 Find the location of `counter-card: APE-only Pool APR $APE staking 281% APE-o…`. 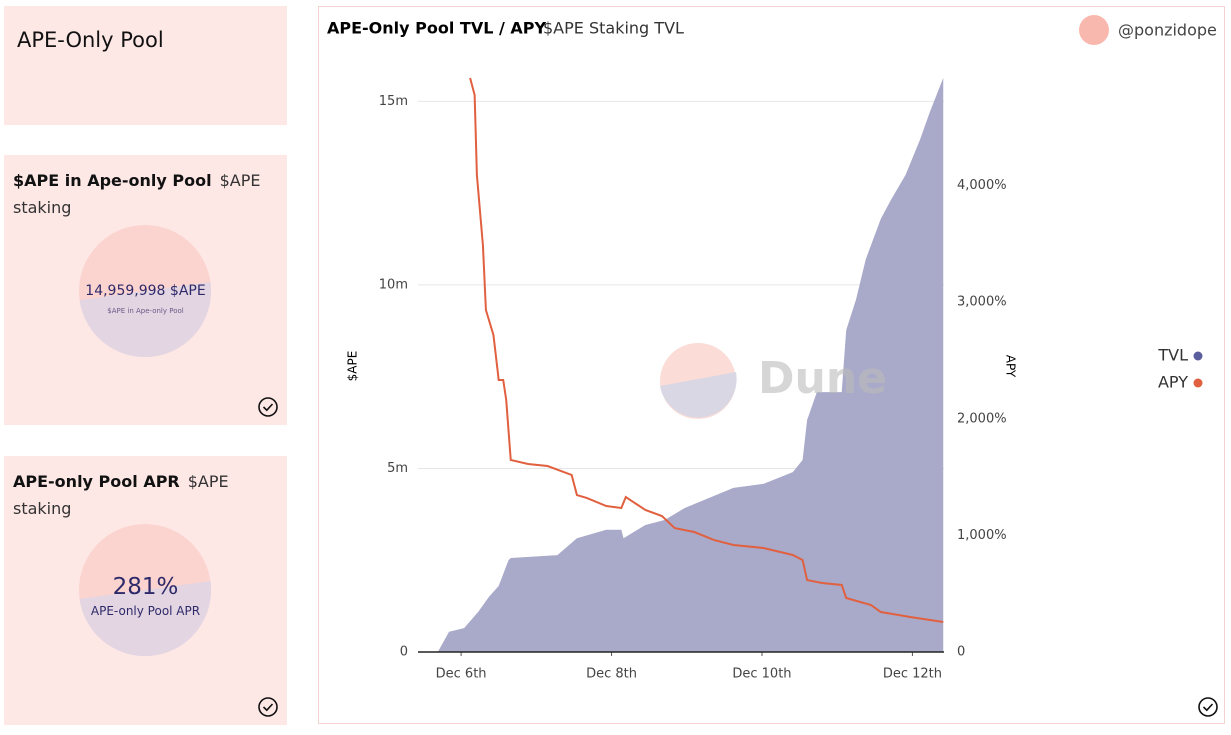

counter-card: APE-only Pool APR $APE staking 281% APE-o… is located at coordinates (145, 590).